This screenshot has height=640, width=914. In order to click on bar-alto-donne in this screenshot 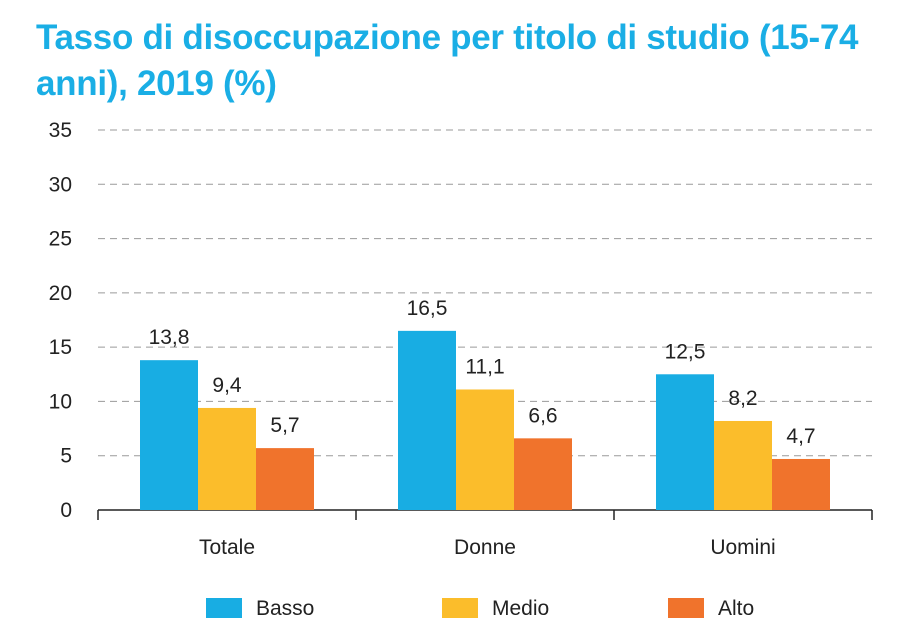, I will do `click(543, 474)`.